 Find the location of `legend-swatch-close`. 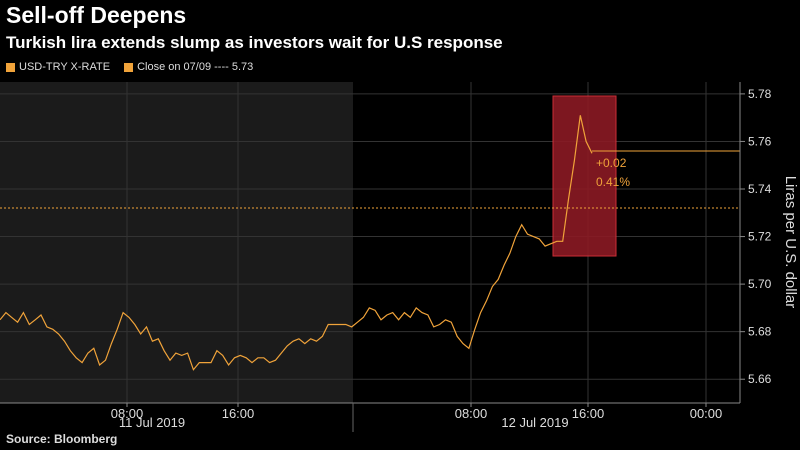

legend-swatch-close is located at coordinates (129, 67).